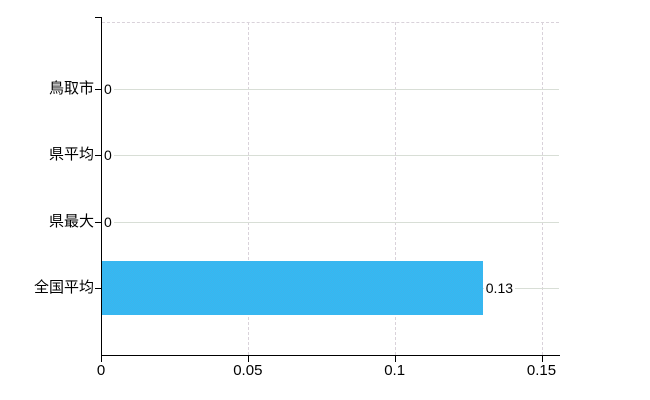 Image resolution: width=650 pixels, height=400 pixels. I want to click on x-tick-label: 0, so click(101, 370).